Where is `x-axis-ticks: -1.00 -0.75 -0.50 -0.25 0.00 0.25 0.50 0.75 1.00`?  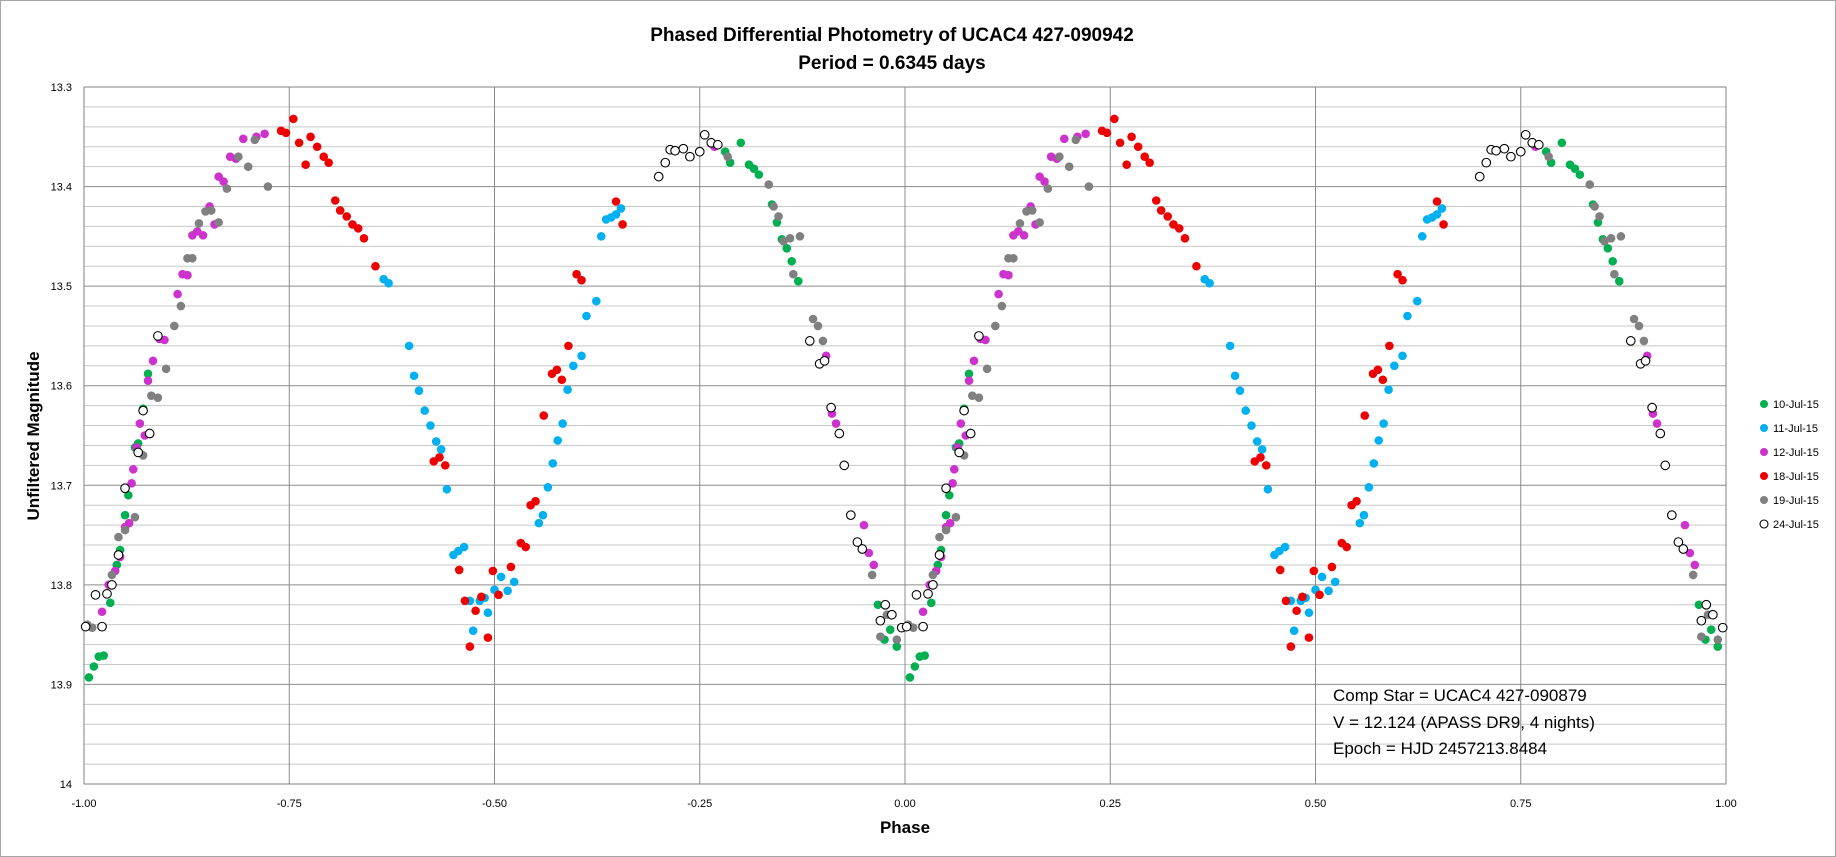
x-axis-ticks: -1.00 -0.75 -0.50 -0.25 0.00 0.25 0.50 0.75 1.00 is located at coordinates (903, 804).